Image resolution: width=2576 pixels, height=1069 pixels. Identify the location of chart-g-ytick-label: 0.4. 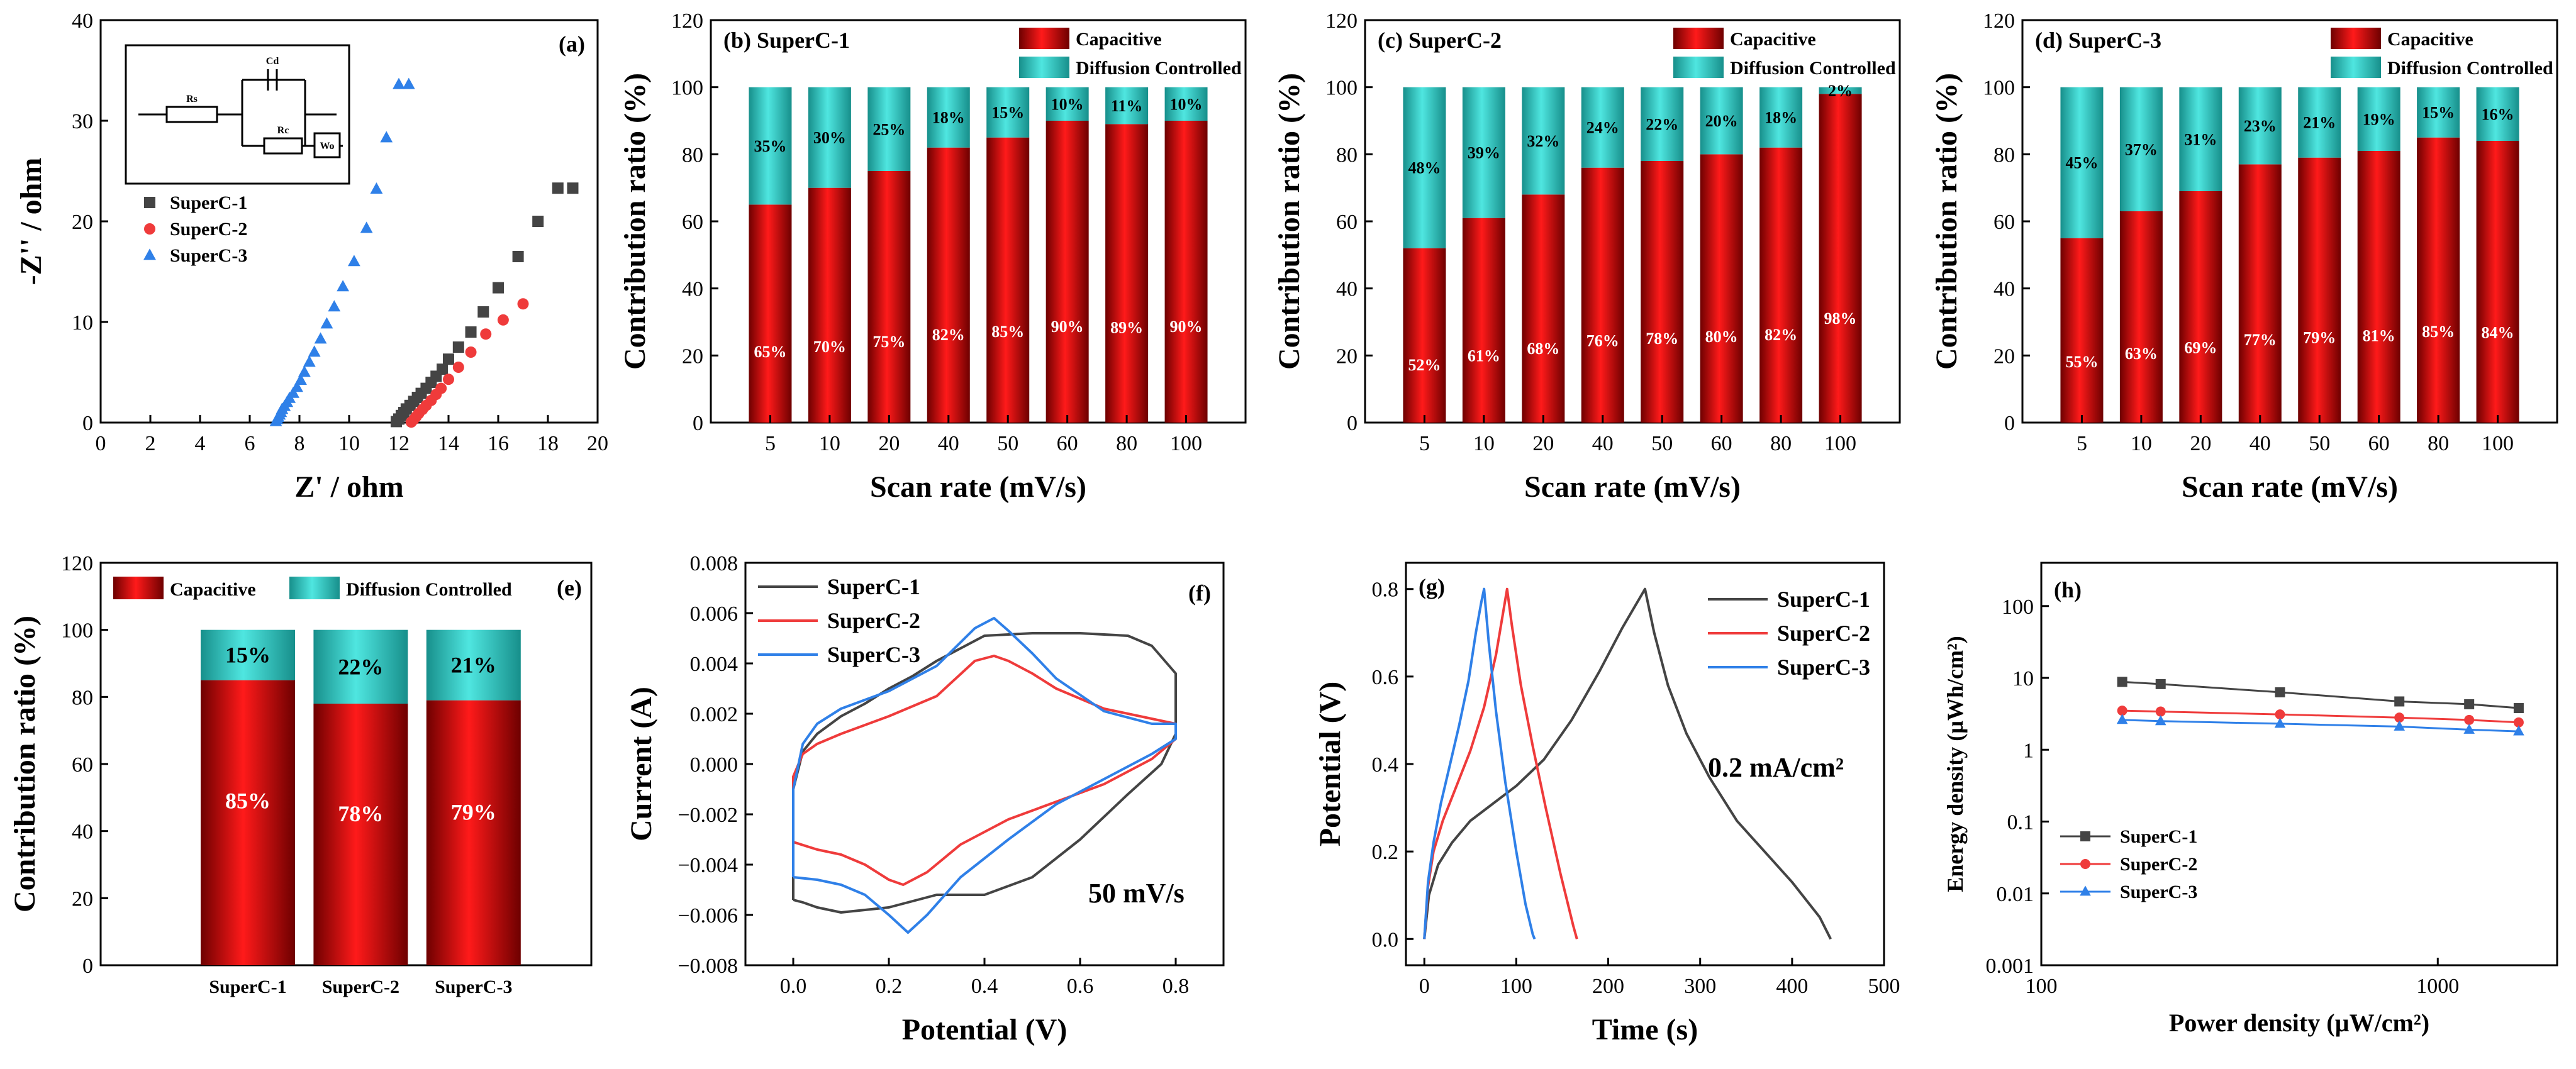
(1385, 765).